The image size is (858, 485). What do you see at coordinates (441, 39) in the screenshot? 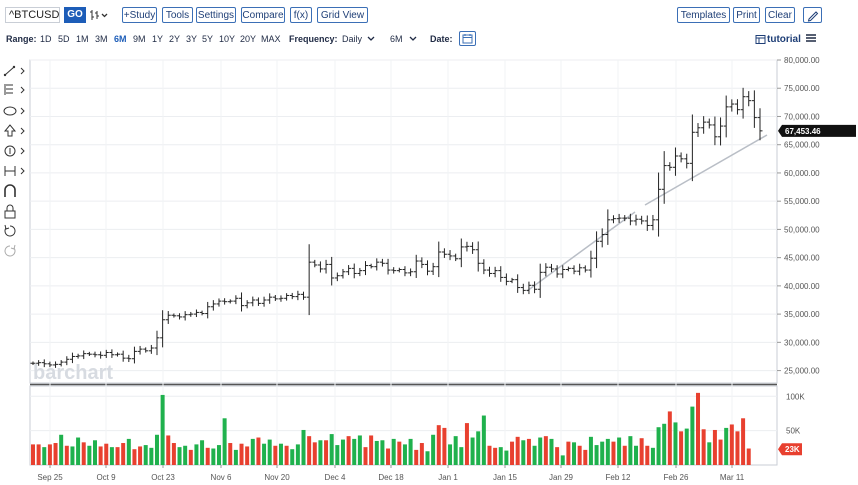
I see `date-label: Date:` at bounding box center [441, 39].